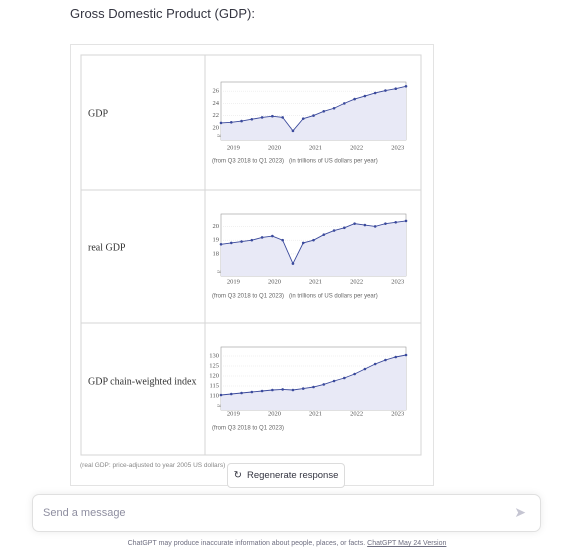  What do you see at coordinates (407, 543) in the screenshot?
I see `footer-link: ChatGPT May 24 Version` at bounding box center [407, 543].